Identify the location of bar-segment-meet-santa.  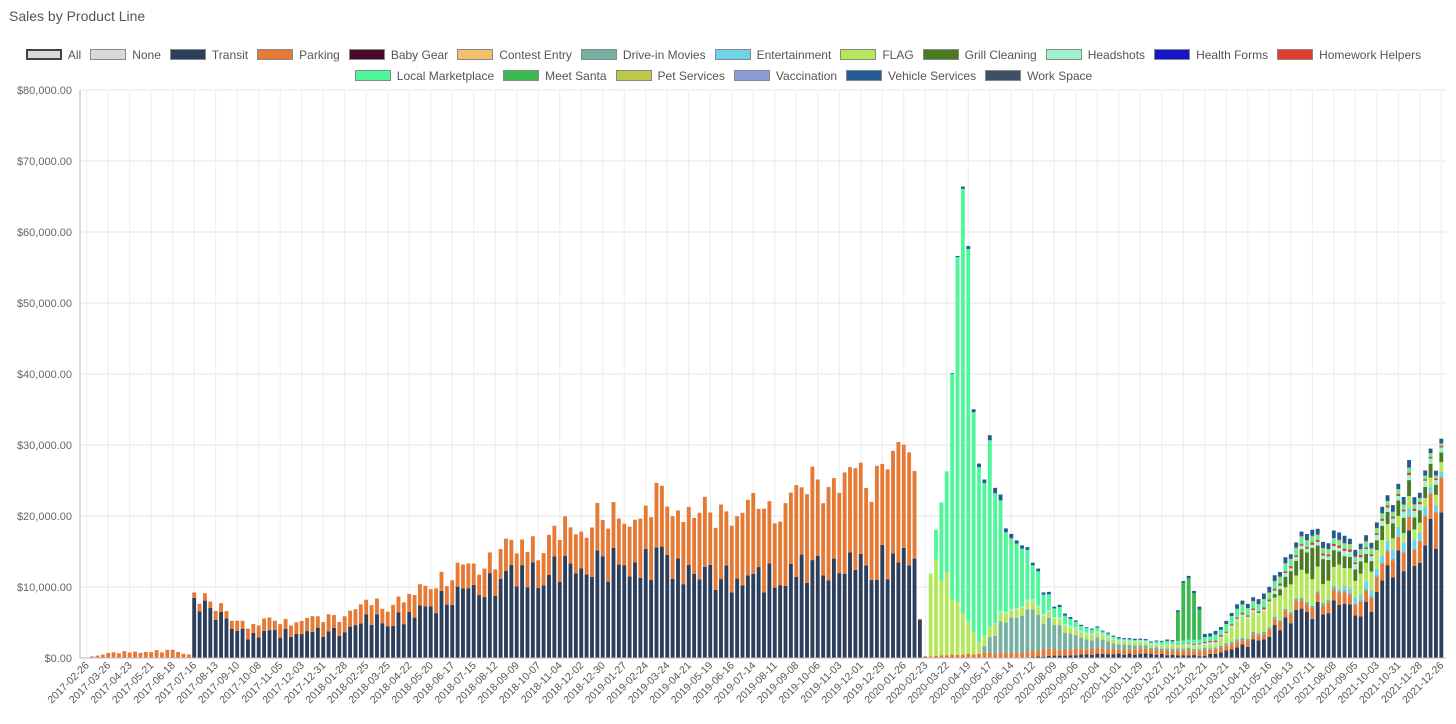
(1183, 611).